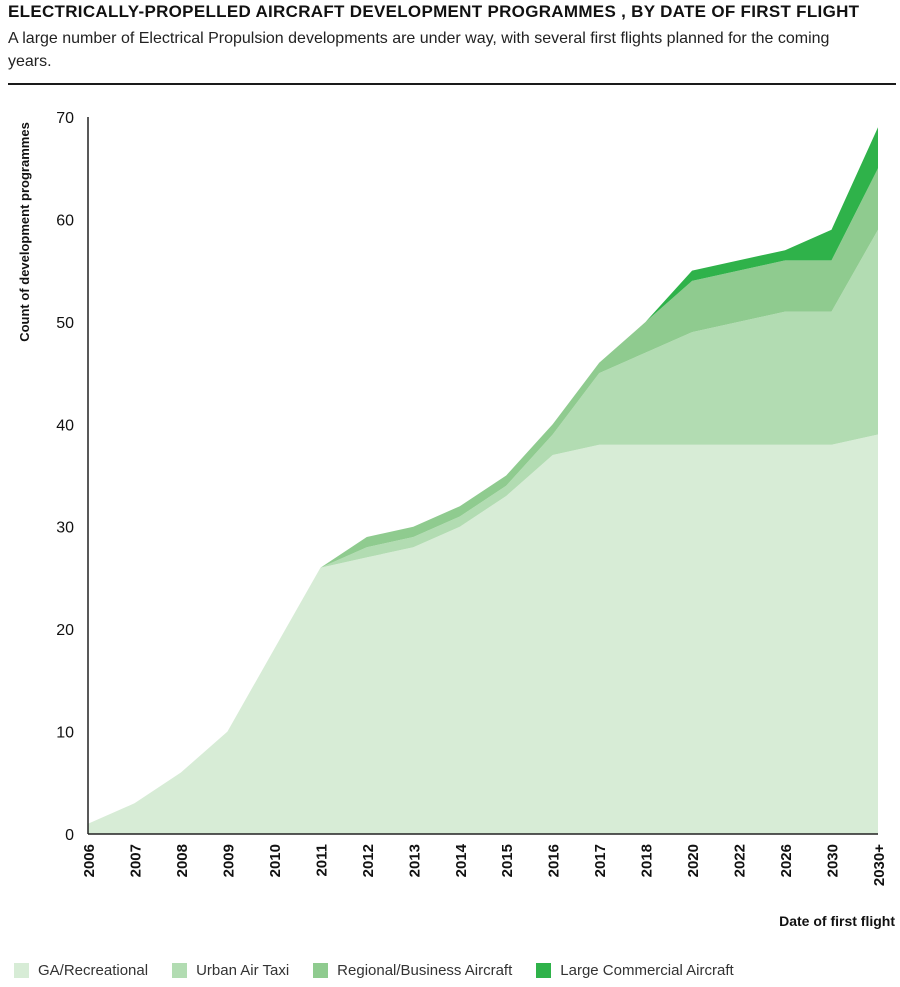 Image resolution: width=900 pixels, height=987 pixels. What do you see at coordinates (879, 865) in the screenshot?
I see `x-tick-label: 2030+` at bounding box center [879, 865].